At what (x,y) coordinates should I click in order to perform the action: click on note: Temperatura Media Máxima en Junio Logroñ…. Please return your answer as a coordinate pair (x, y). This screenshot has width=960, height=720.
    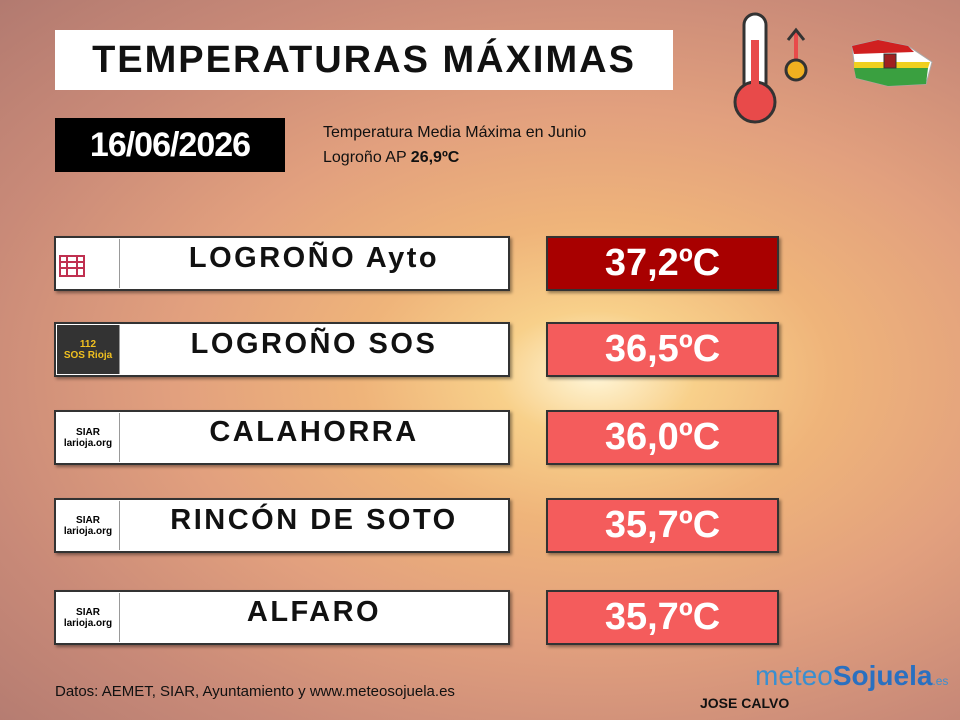
    Looking at the image, I should click on (454, 145).